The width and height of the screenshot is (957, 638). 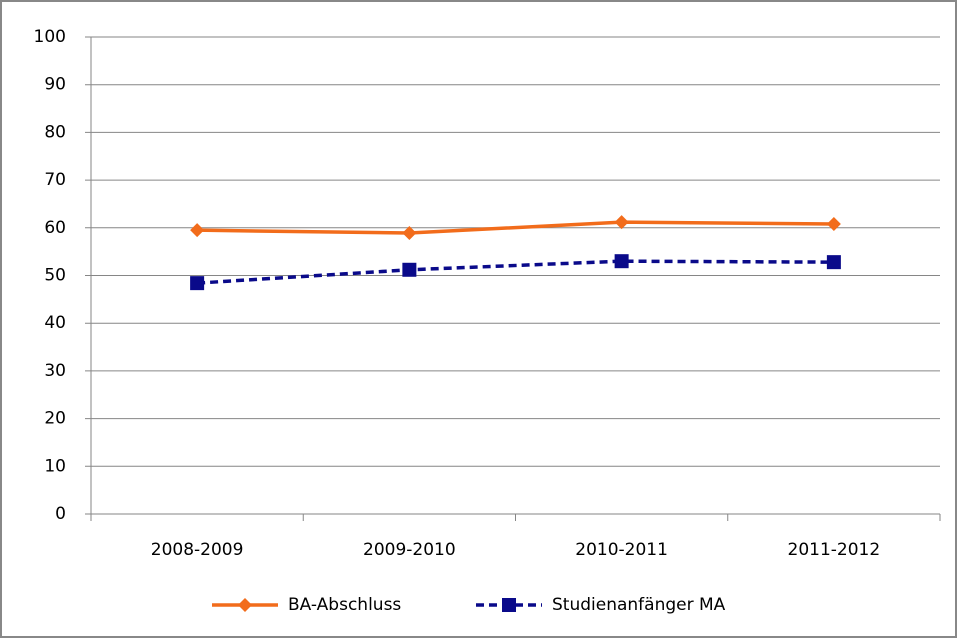 I want to click on x-tick-label: 2010-2011, so click(x=621, y=550).